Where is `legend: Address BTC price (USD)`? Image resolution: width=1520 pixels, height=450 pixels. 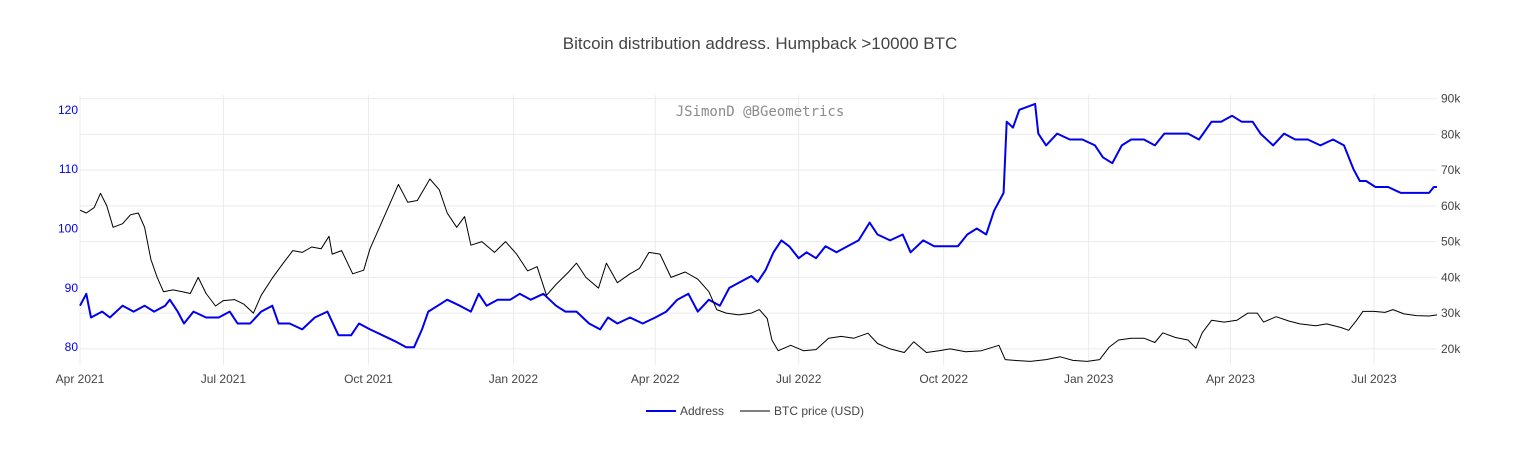
legend: Address BTC price (USD) is located at coordinates (755, 411).